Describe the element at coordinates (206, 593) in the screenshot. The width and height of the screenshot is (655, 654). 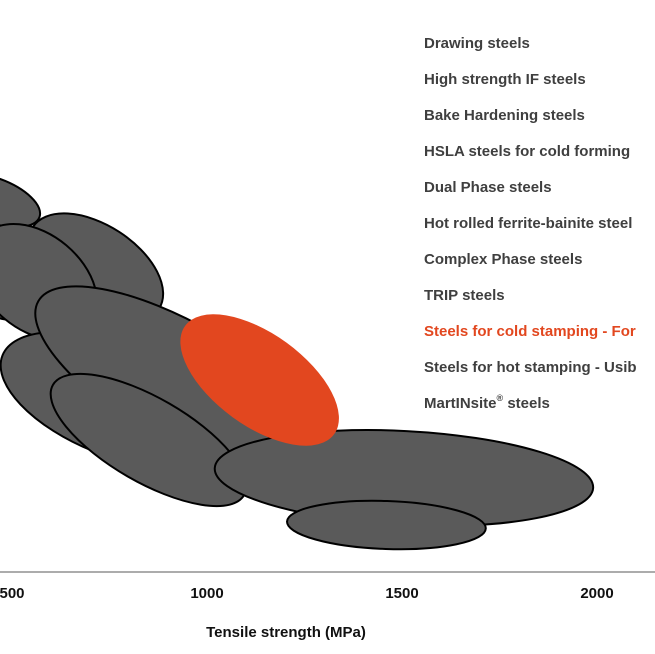
I see `x-tick-label: 1000` at that location.